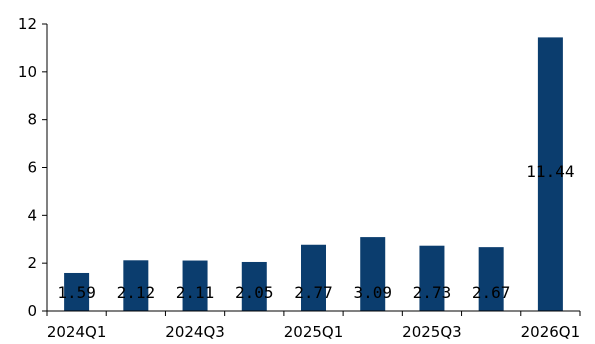 This screenshot has height=344, width=595. Describe the element at coordinates (254, 292) in the screenshot. I see `data-label: 2.05` at that location.